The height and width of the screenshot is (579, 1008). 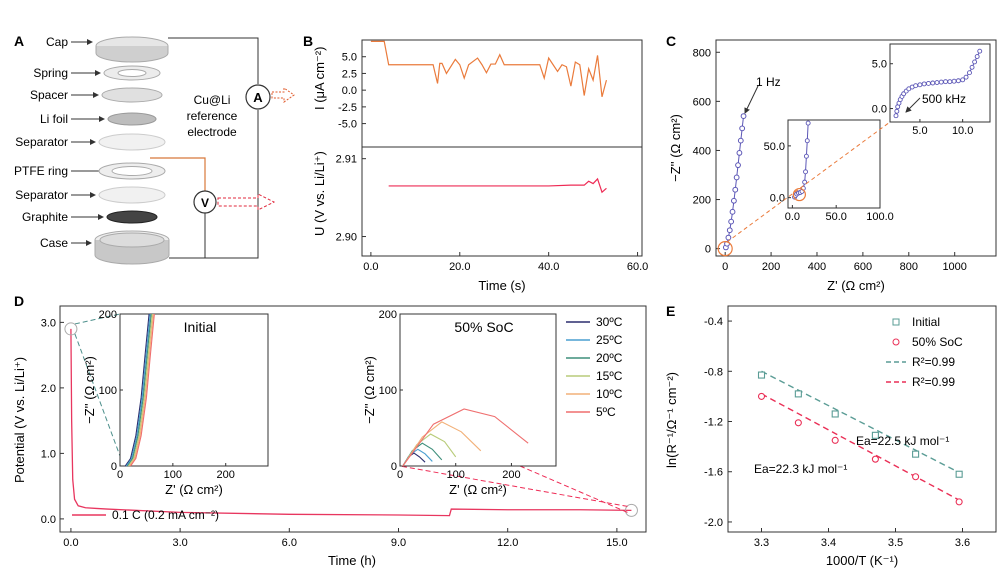 What do you see at coordinates (594, 367) in the screenshot?
I see `temperature-legend: 30ºC 25ºC 20ºC 15ºC 10ºC 5ºC` at bounding box center [594, 367].